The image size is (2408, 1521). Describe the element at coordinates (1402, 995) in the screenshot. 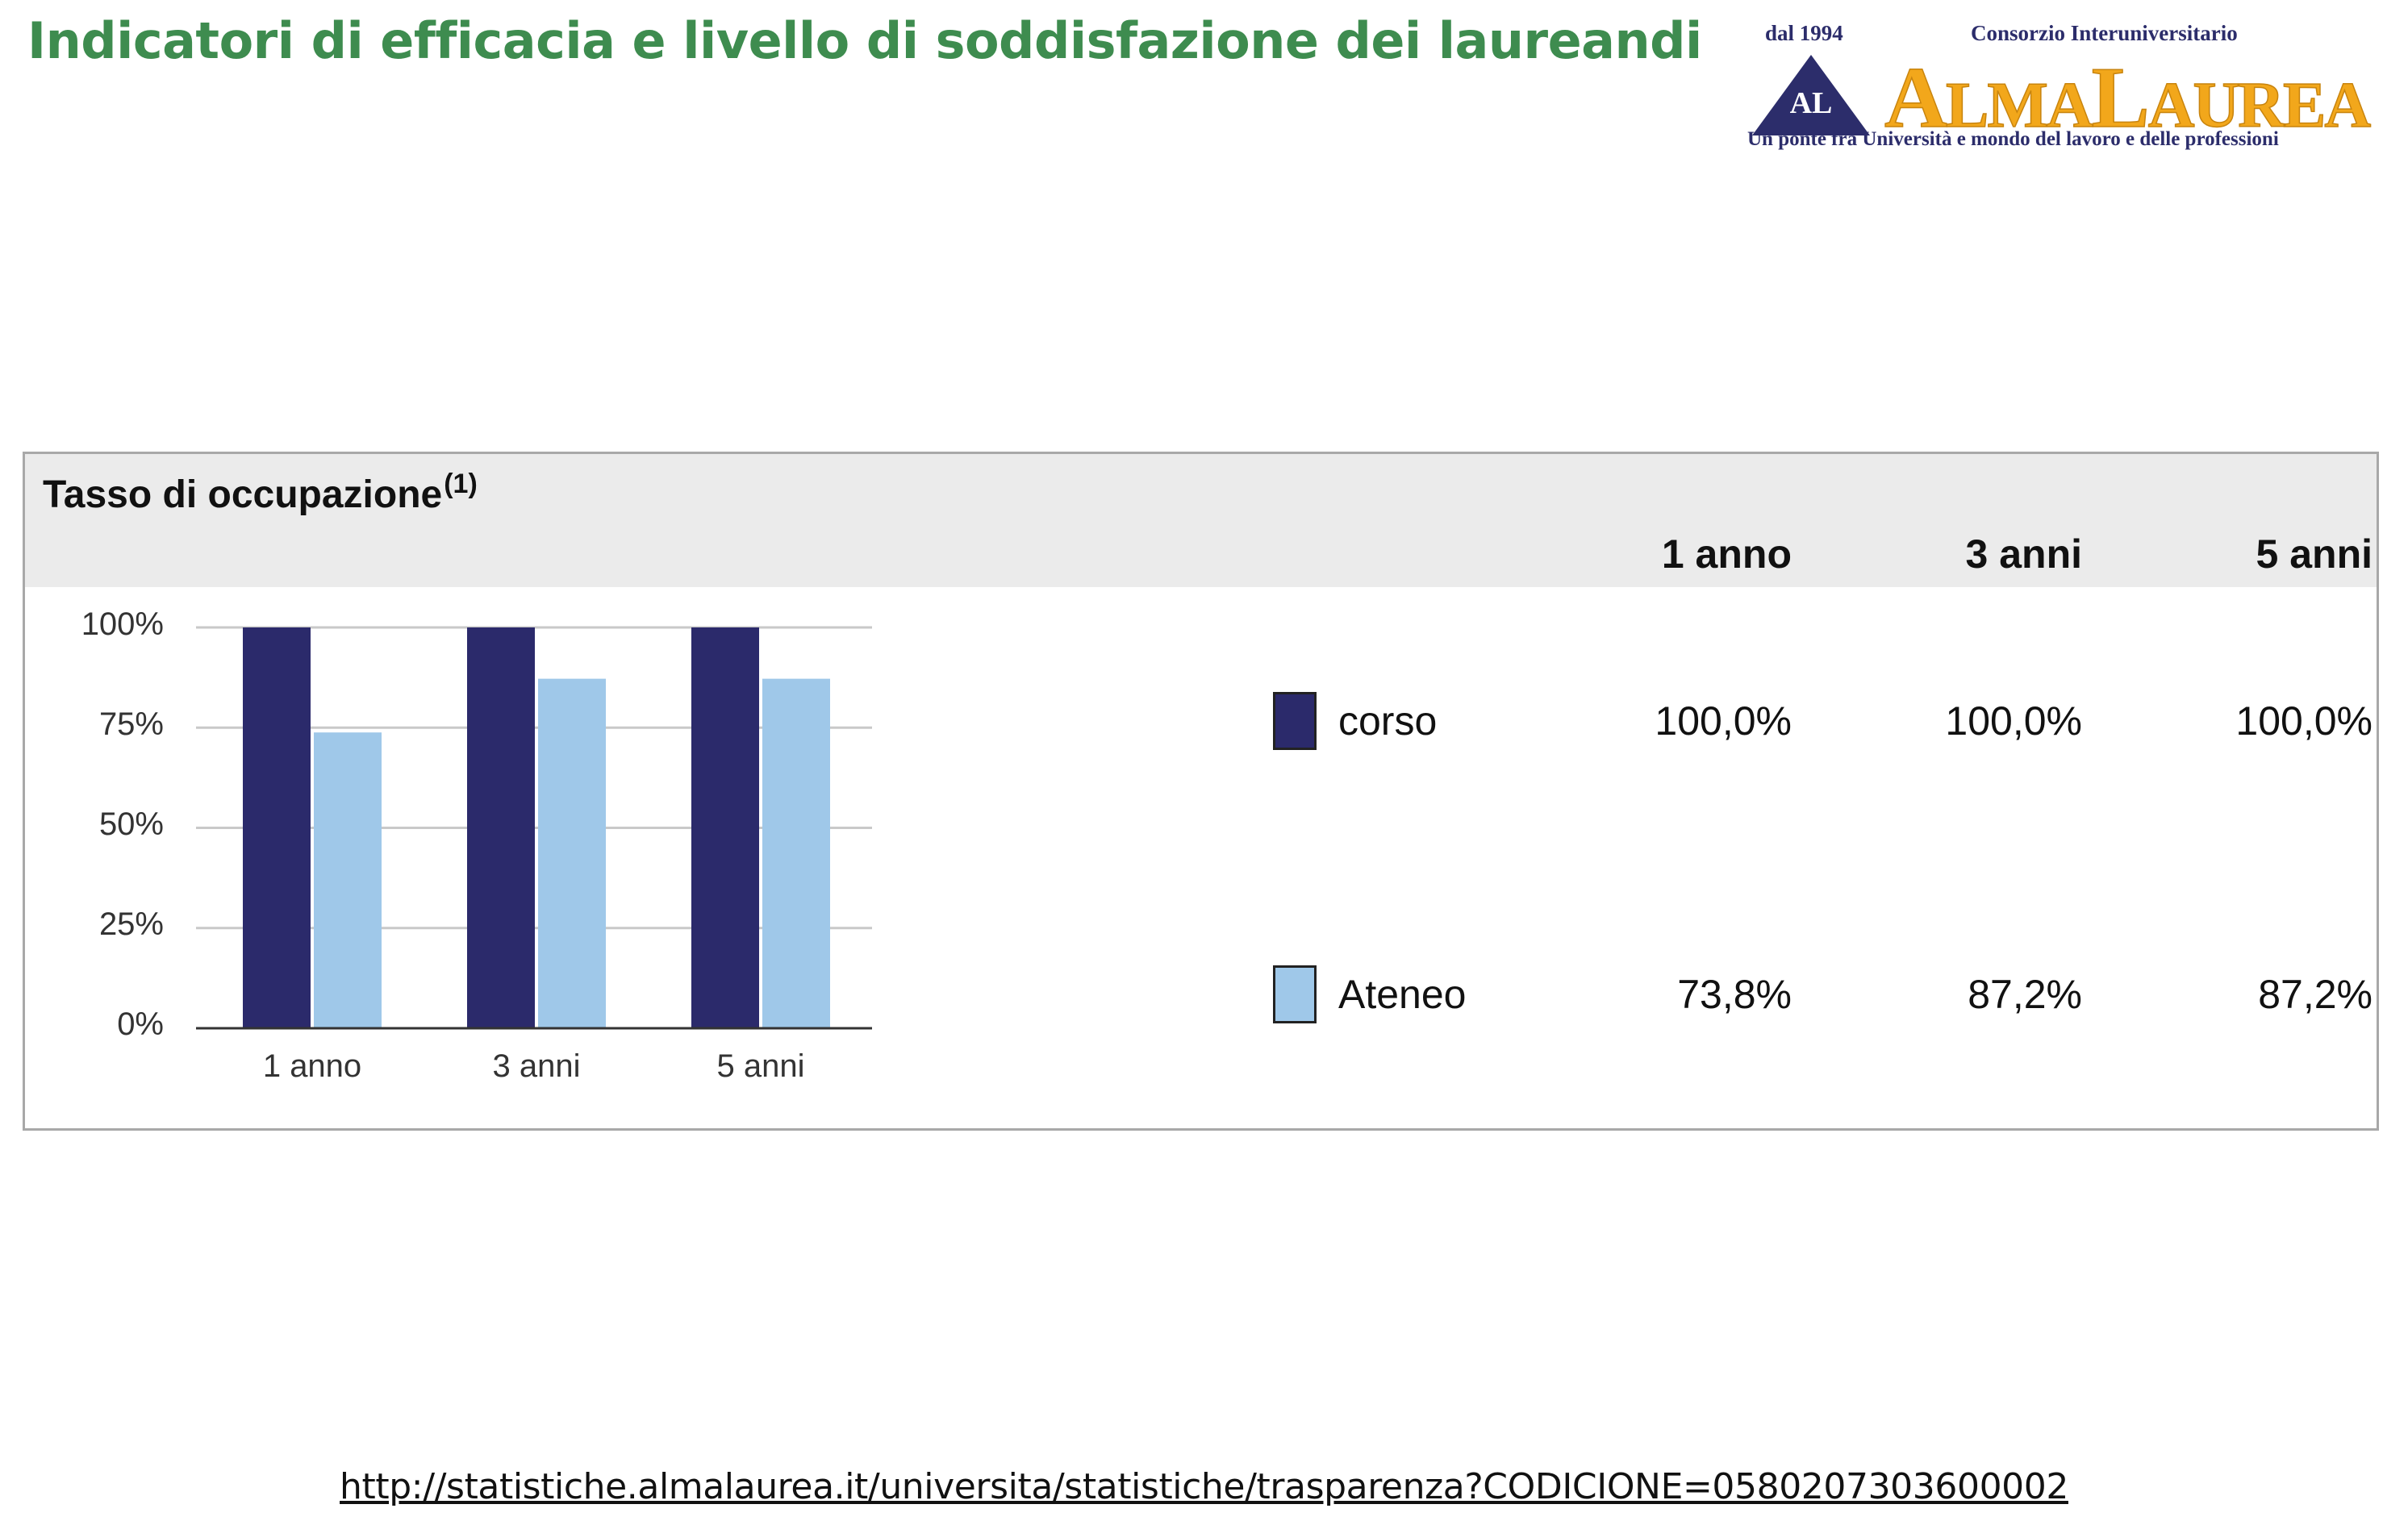

I see `legend-label-ateneo: Ateneo` at that location.